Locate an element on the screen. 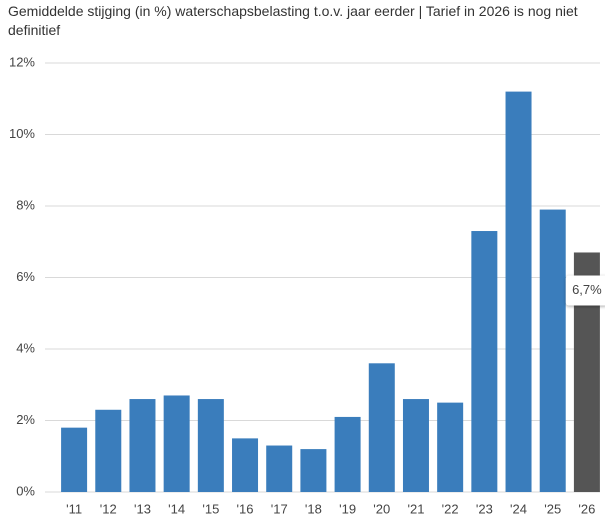 The image size is (605, 526). y-tick-label: 8% is located at coordinates (25, 204).